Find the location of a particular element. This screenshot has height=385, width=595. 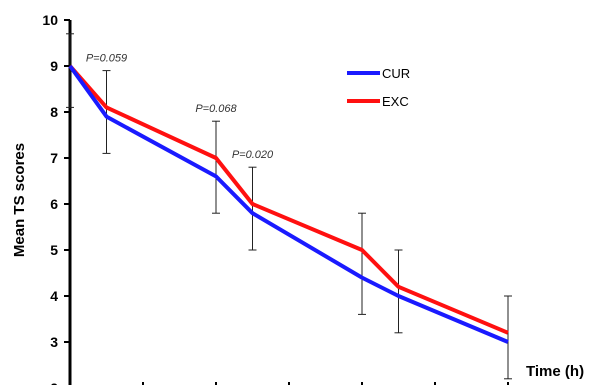

legend-label-cur: CUR is located at coordinates (396, 73).